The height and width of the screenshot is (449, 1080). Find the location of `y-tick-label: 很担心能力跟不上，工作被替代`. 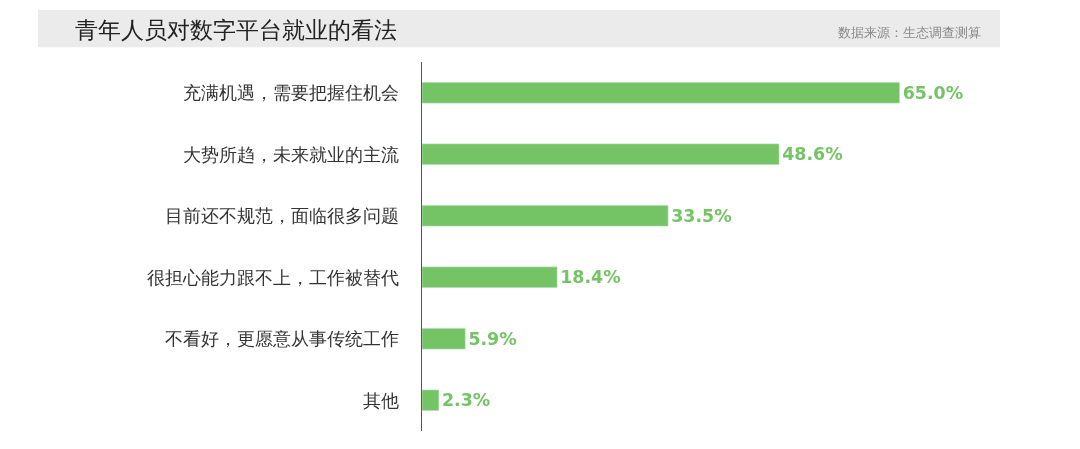

y-tick-label: 很担心能力跟不上，工作被替代 is located at coordinates (273, 277).